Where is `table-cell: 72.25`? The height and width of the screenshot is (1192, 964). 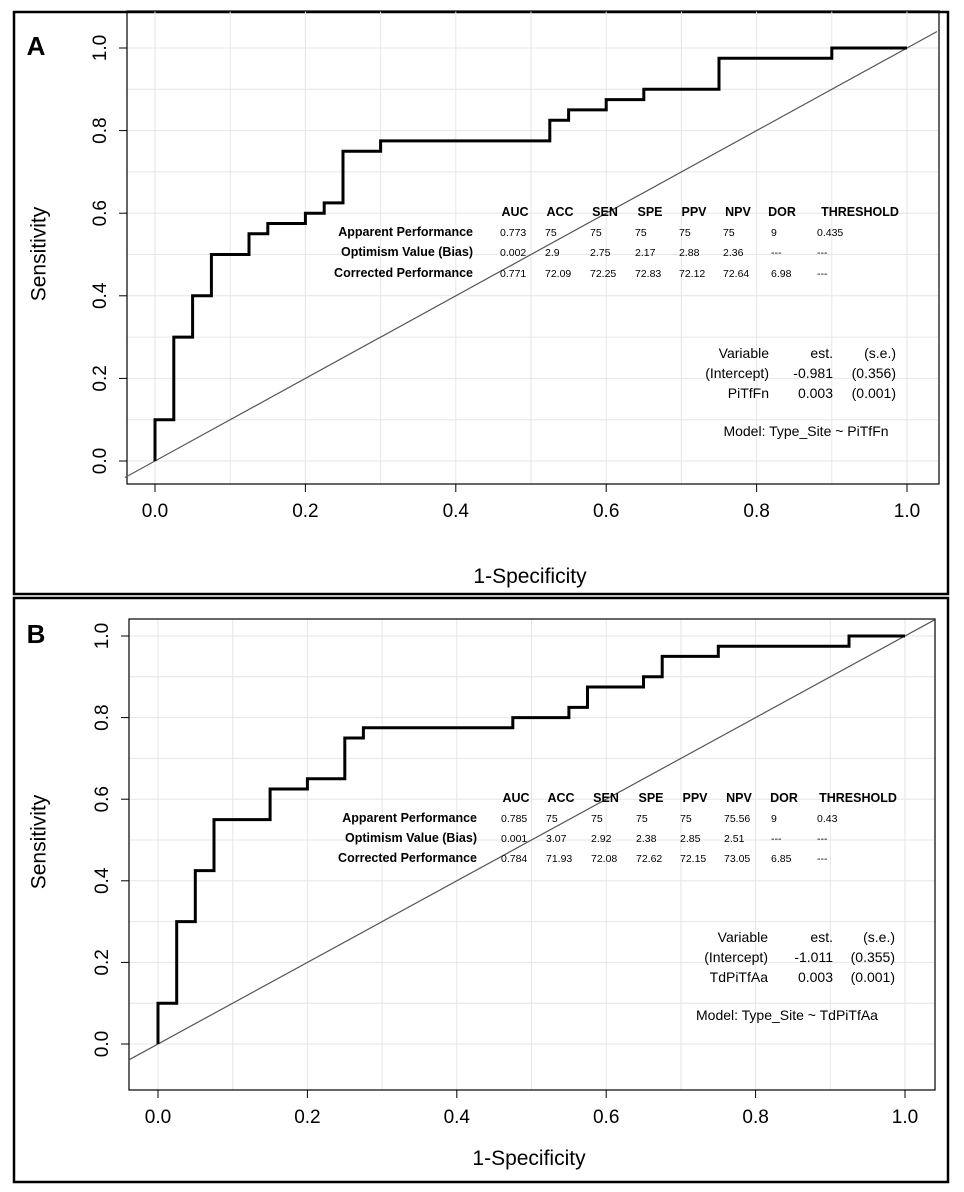 table-cell: 72.25 is located at coordinates (603, 274).